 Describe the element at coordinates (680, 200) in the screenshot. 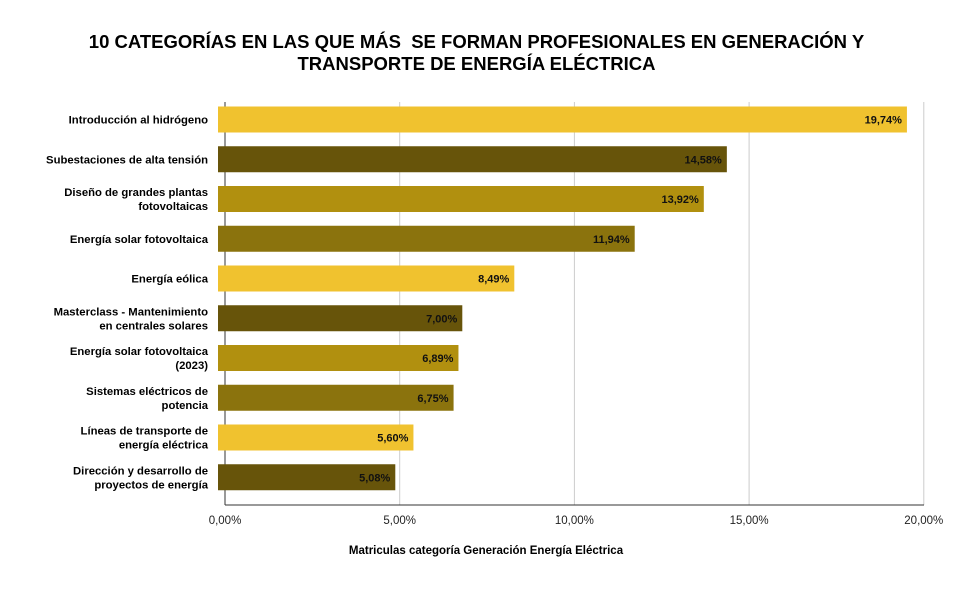

I see `data-label: 13,92%` at that location.